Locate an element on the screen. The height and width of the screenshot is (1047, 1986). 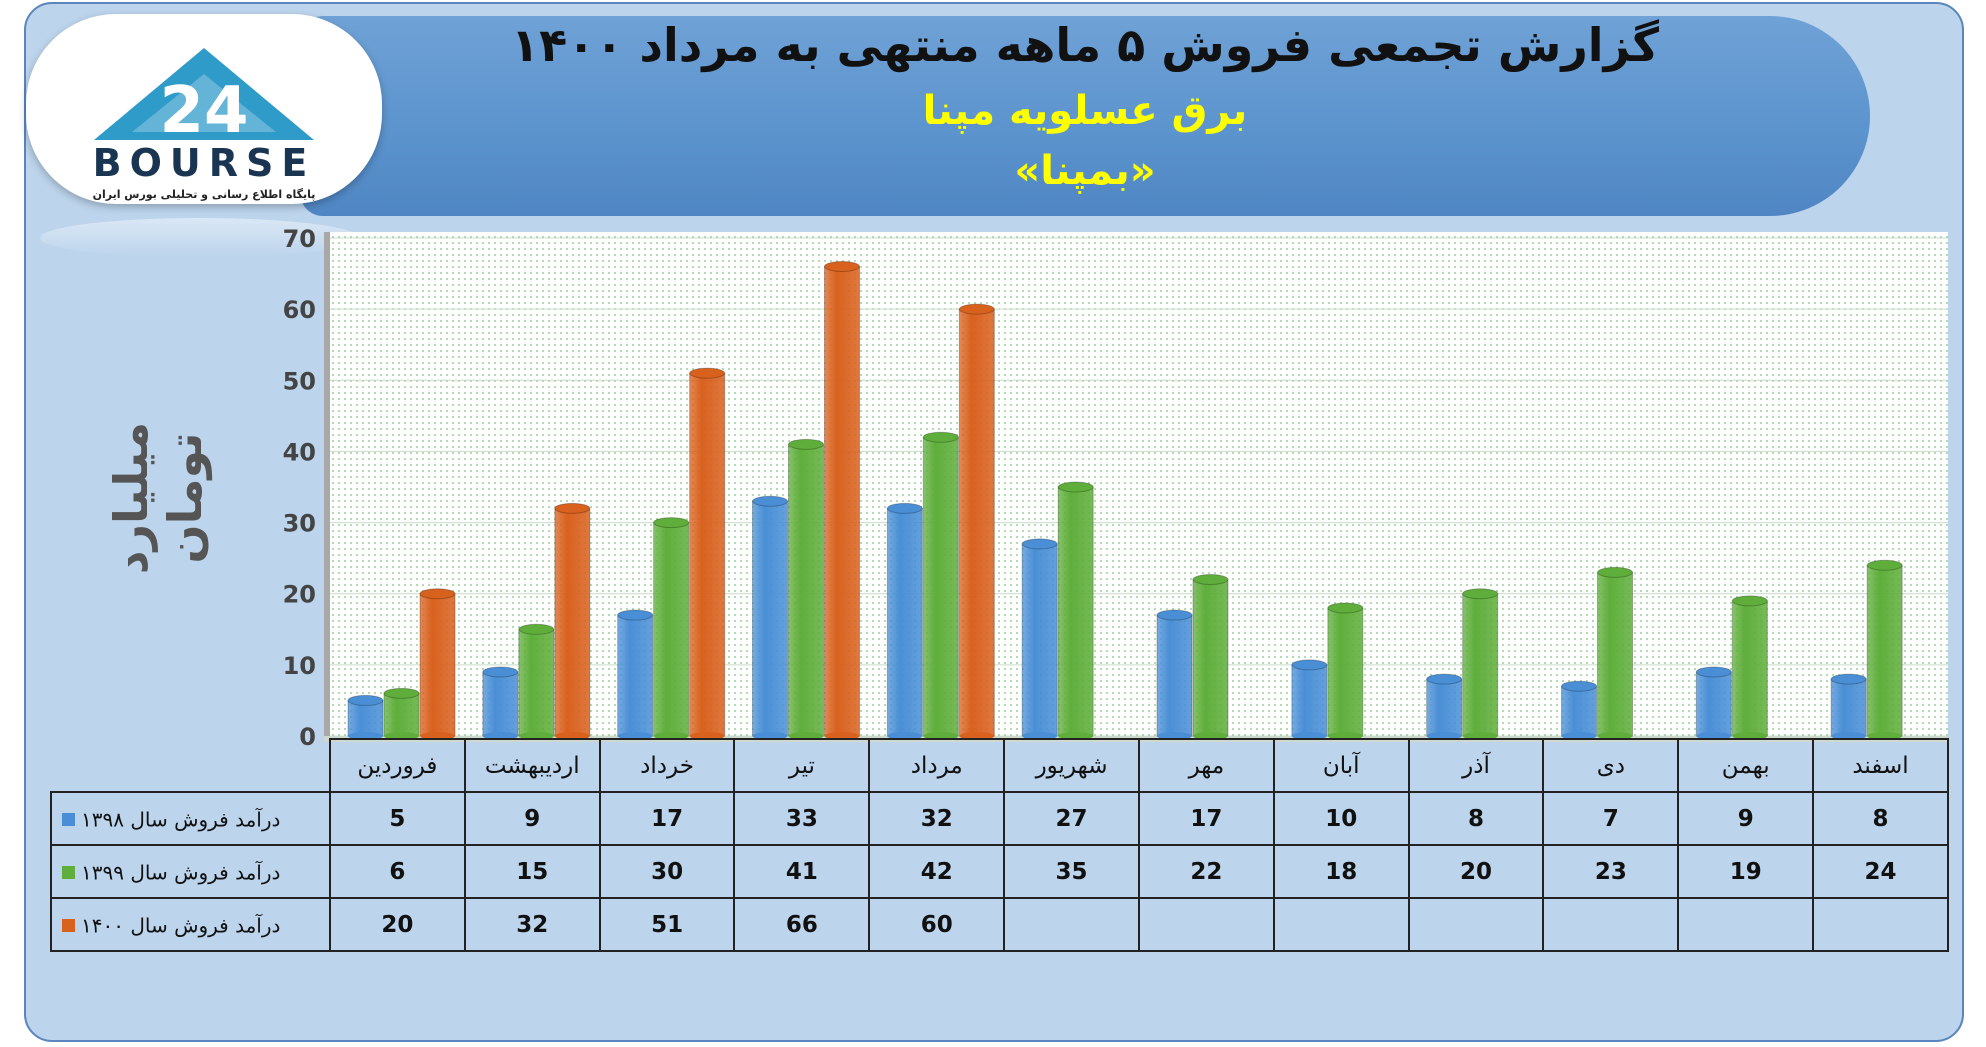
svg-text: 24 is located at coordinates (203, 111).